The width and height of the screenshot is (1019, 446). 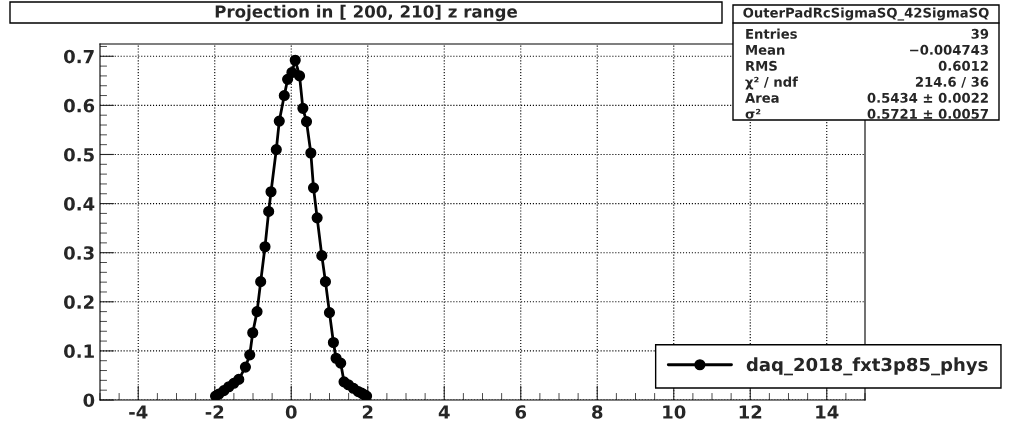 What do you see at coordinates (89, 400) in the screenshot?
I see `y-tick-label: 0` at bounding box center [89, 400].